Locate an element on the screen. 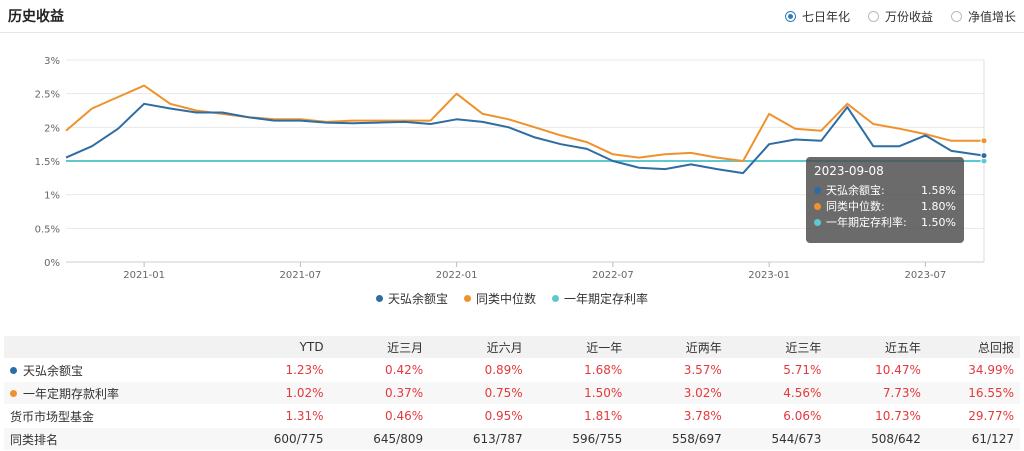  radio-per-ten-thousand: 万份收益 is located at coordinates (900, 16).